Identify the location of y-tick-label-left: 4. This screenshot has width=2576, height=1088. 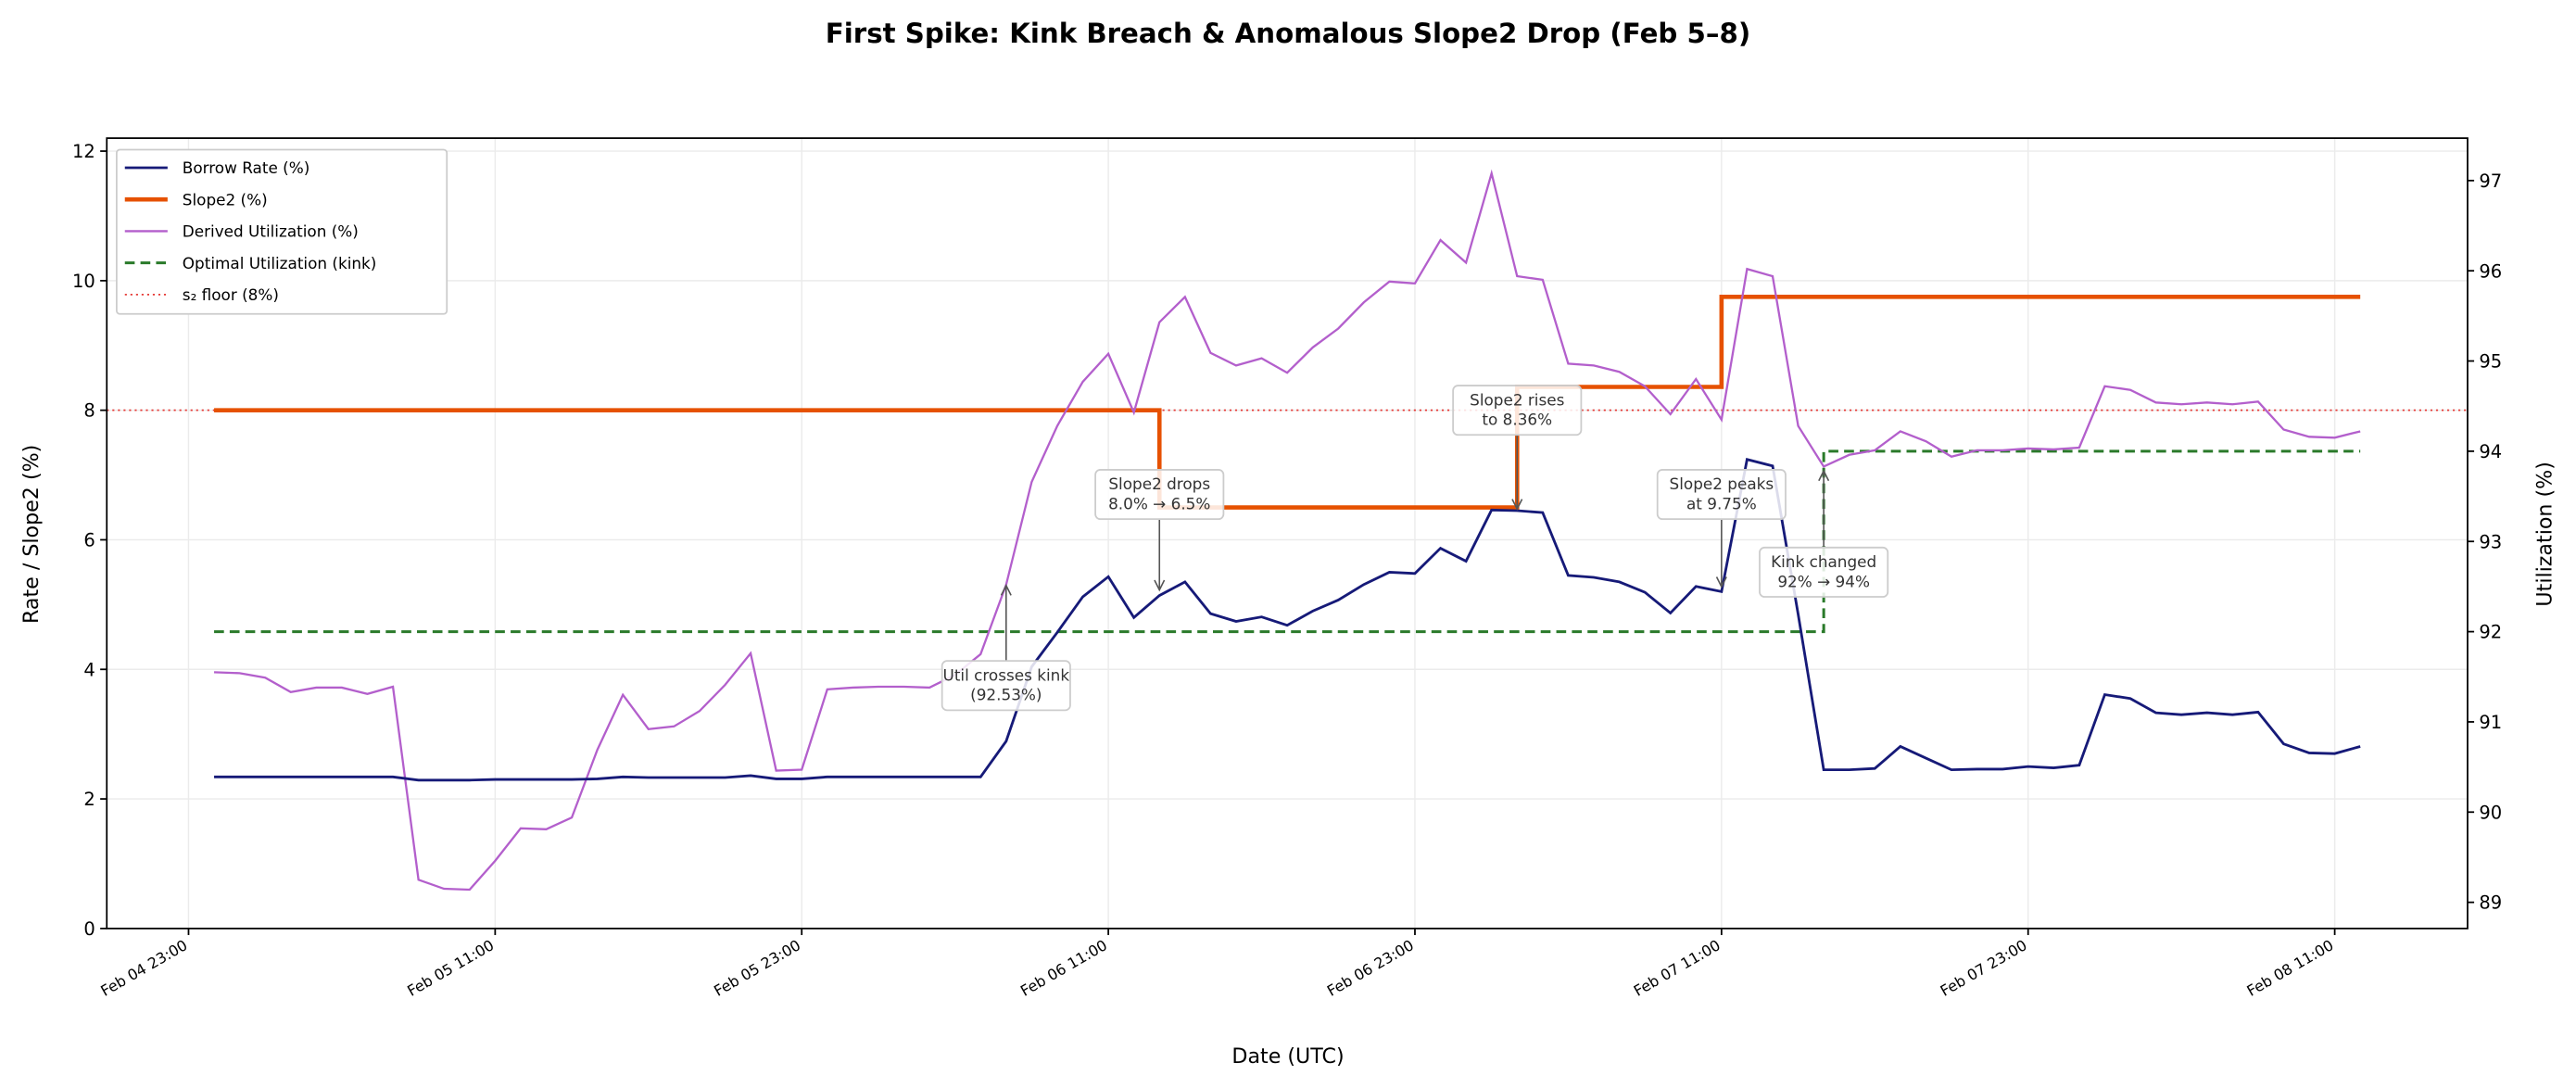
(89, 670).